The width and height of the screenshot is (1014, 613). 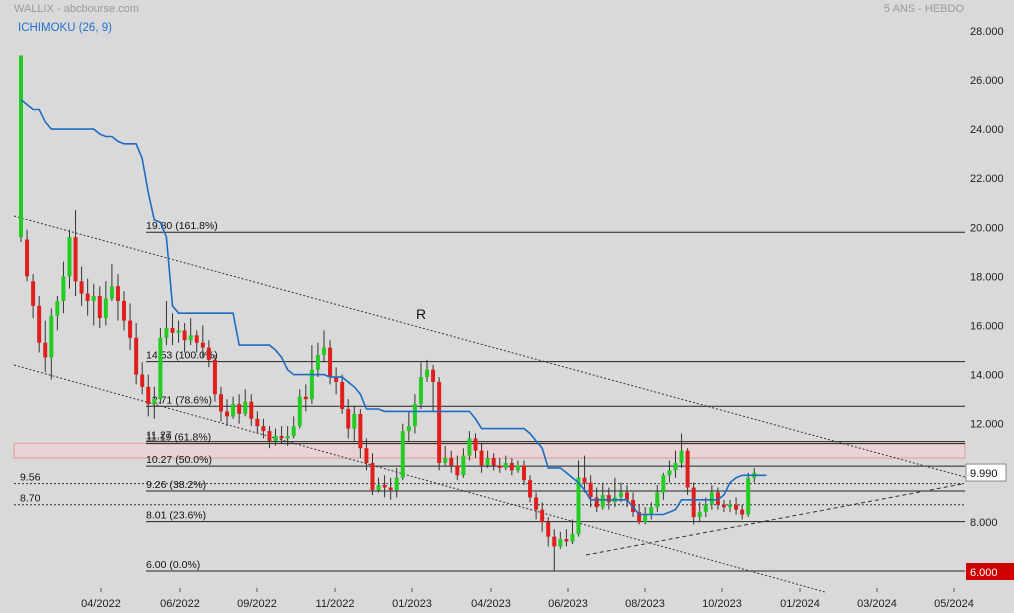 What do you see at coordinates (335, 604) in the screenshot?
I see `x-tick-label: 11/2022` at bounding box center [335, 604].